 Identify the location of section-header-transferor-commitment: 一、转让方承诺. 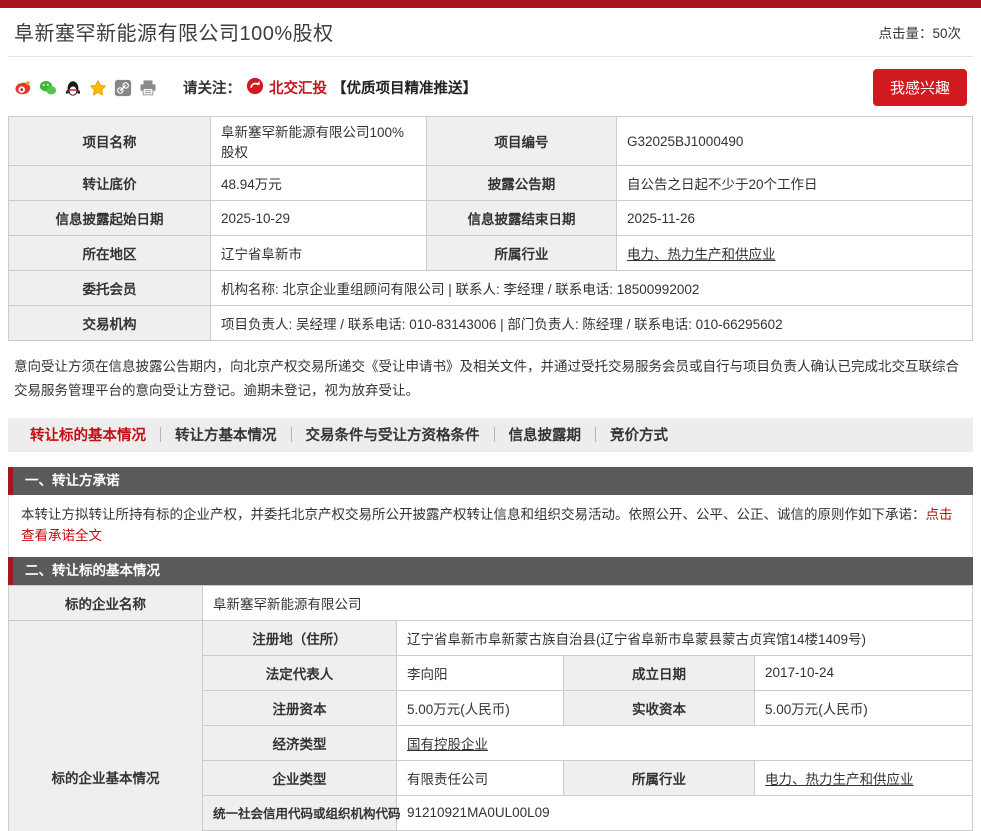
(490, 480).